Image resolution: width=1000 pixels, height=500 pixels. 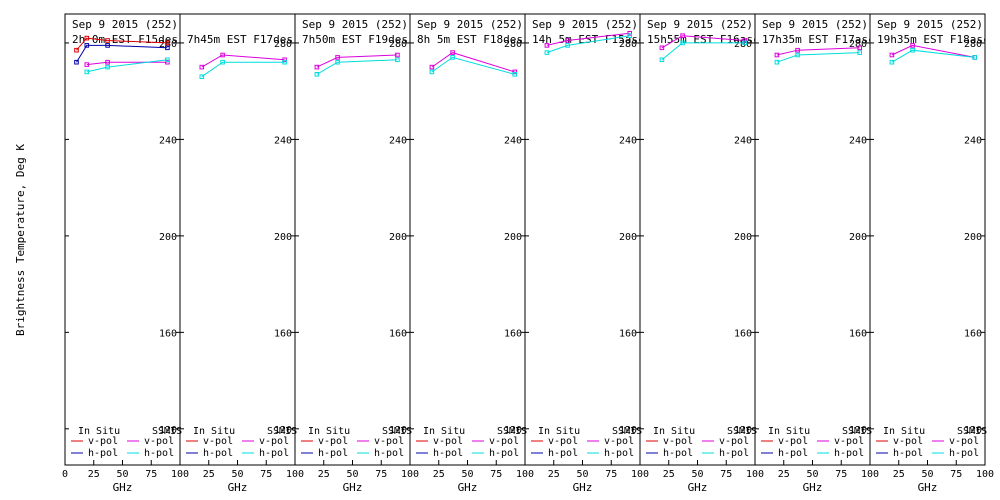 What do you see at coordinates (818, 39) in the screenshot?
I see `panel-title-line2: 17h35m EST F17asc` at bounding box center [818, 39].